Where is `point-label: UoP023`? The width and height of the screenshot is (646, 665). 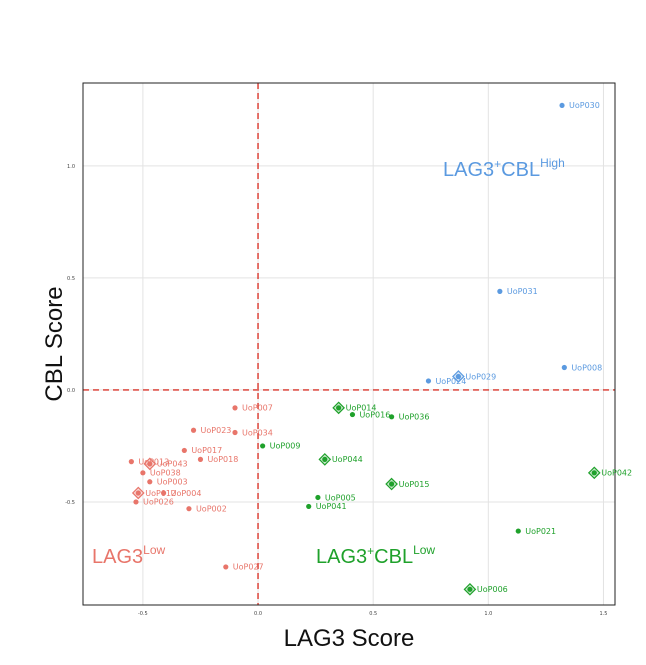
point-label: UoP023 is located at coordinates (216, 430).